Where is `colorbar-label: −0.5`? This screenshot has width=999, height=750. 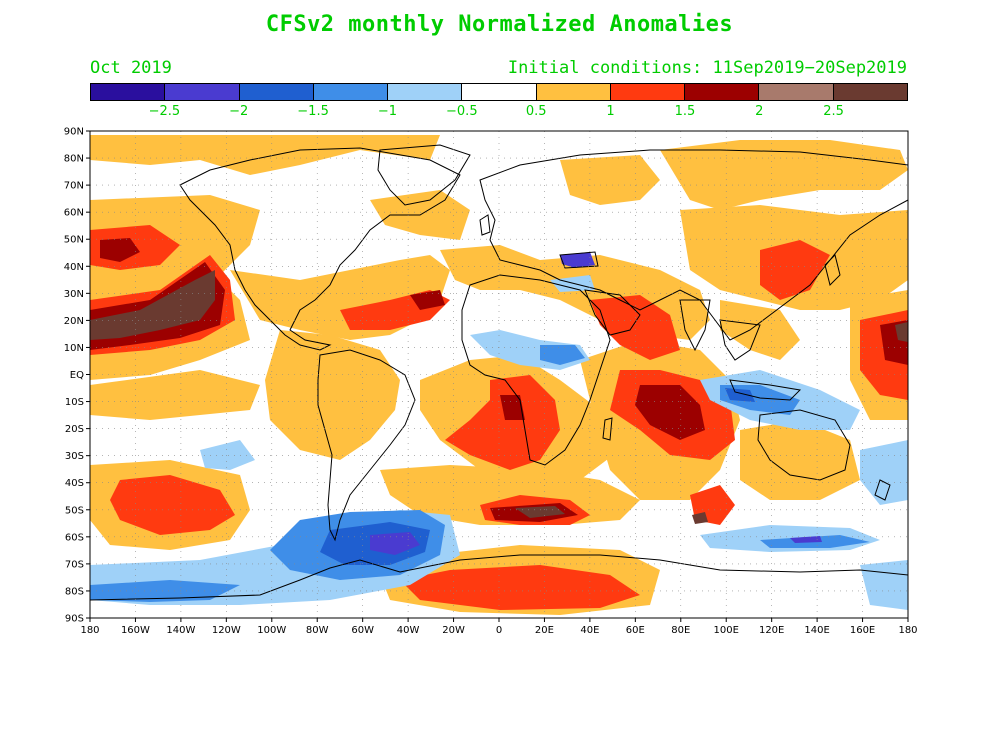 colorbar-label: −0.5 is located at coordinates (462, 111).